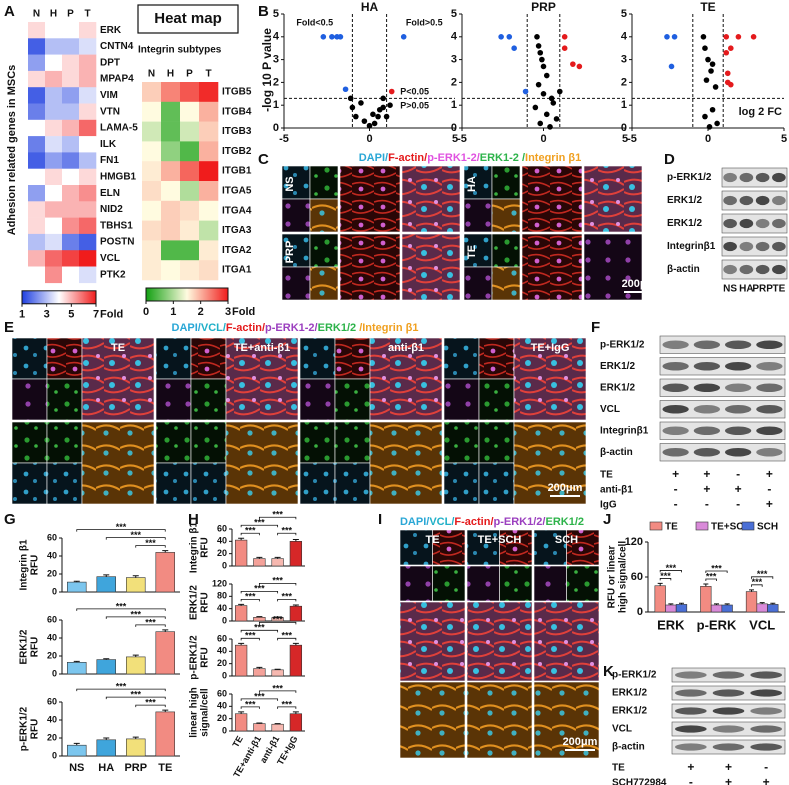 The width and height of the screenshot is (789, 785). What do you see at coordinates (10, 519) in the screenshot?
I see `panel-label: G` at bounding box center [10, 519].